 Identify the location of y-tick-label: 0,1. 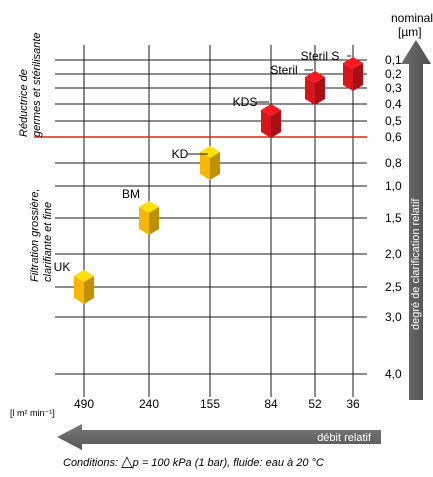
(393, 60).